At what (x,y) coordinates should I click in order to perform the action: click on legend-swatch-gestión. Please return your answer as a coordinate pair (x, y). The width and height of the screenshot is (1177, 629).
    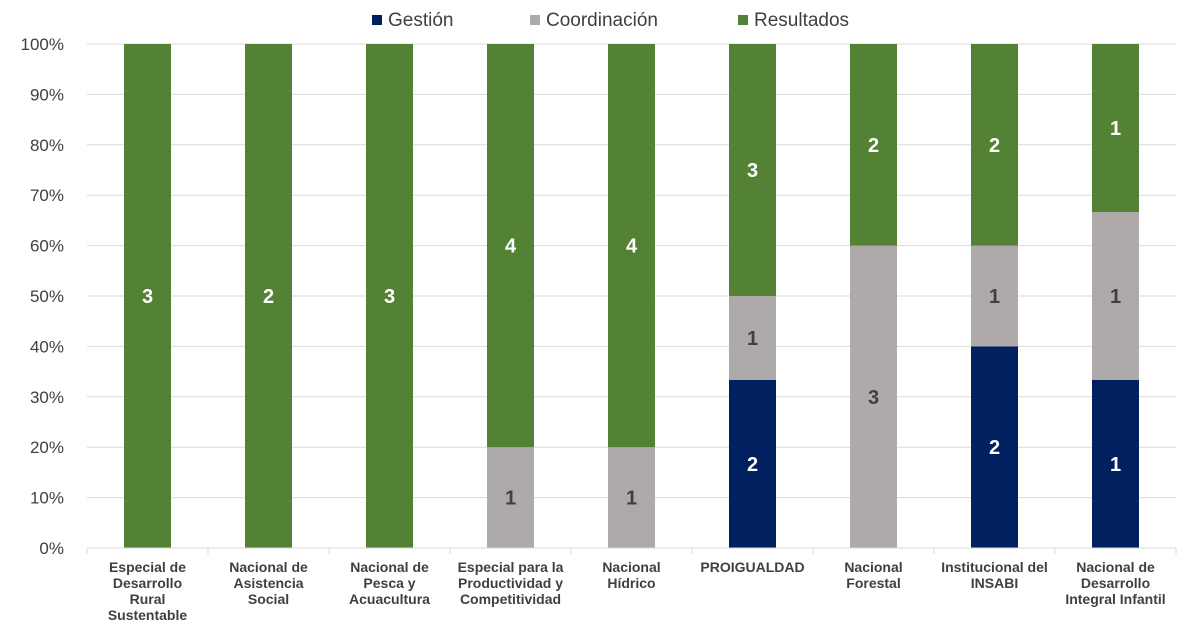
    Looking at the image, I should click on (377, 20).